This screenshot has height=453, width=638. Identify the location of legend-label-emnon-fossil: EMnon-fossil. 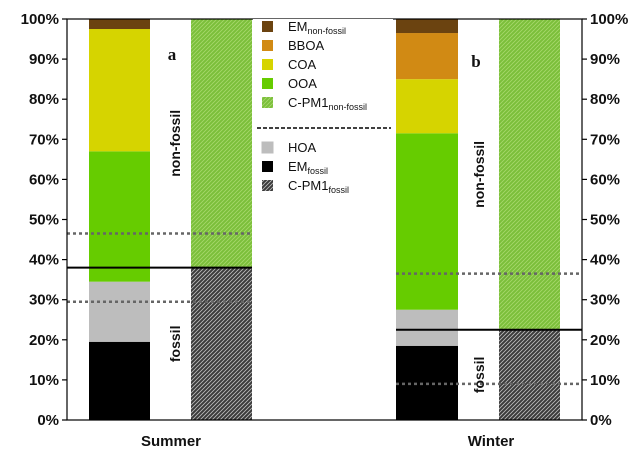
(317, 27).